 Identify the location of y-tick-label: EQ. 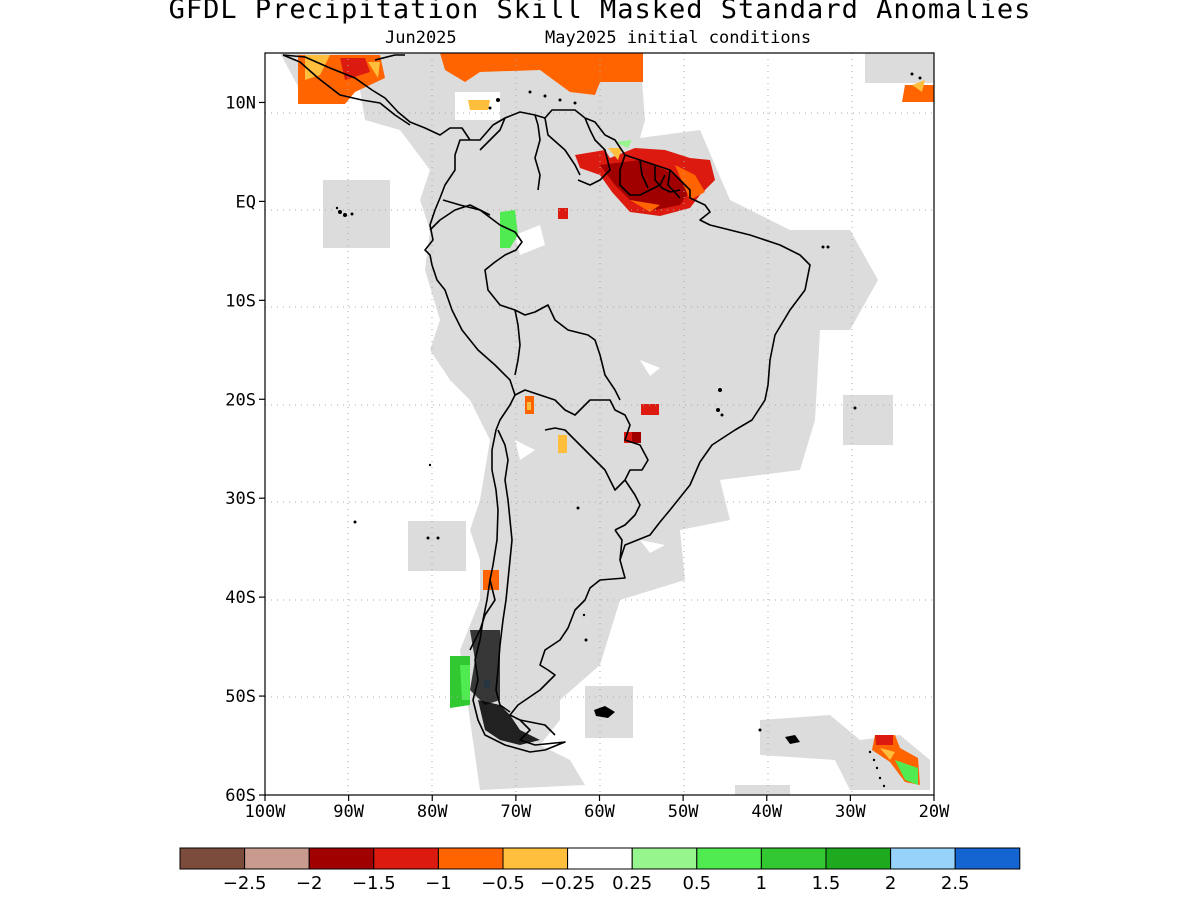
(246, 202).